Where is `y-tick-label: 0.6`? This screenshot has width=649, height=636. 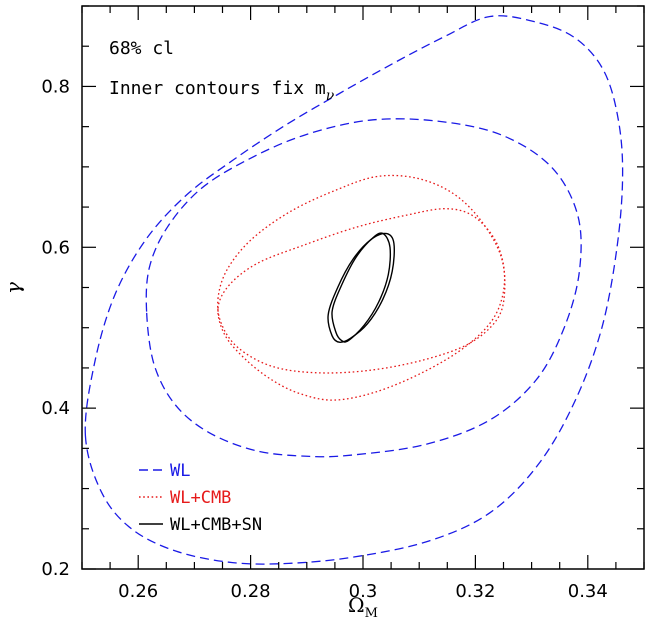
y-tick-label: 0.6 is located at coordinates (55, 247).